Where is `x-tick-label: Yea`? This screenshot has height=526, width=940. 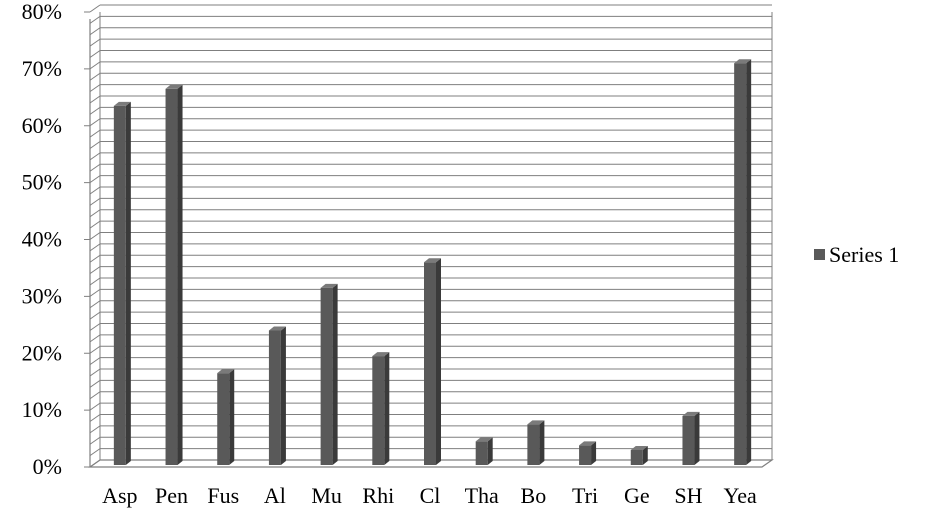 x-tick-label: Yea is located at coordinates (740, 495).